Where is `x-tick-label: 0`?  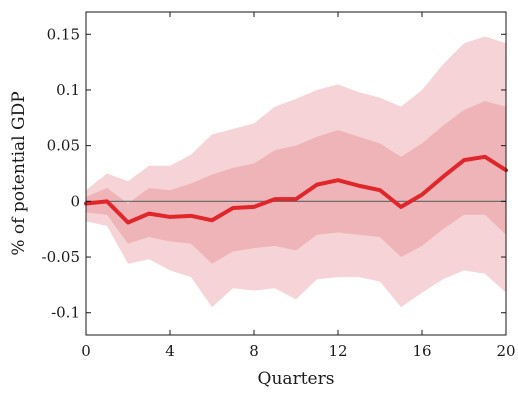 x-tick-label: 0 is located at coordinates (86, 351).